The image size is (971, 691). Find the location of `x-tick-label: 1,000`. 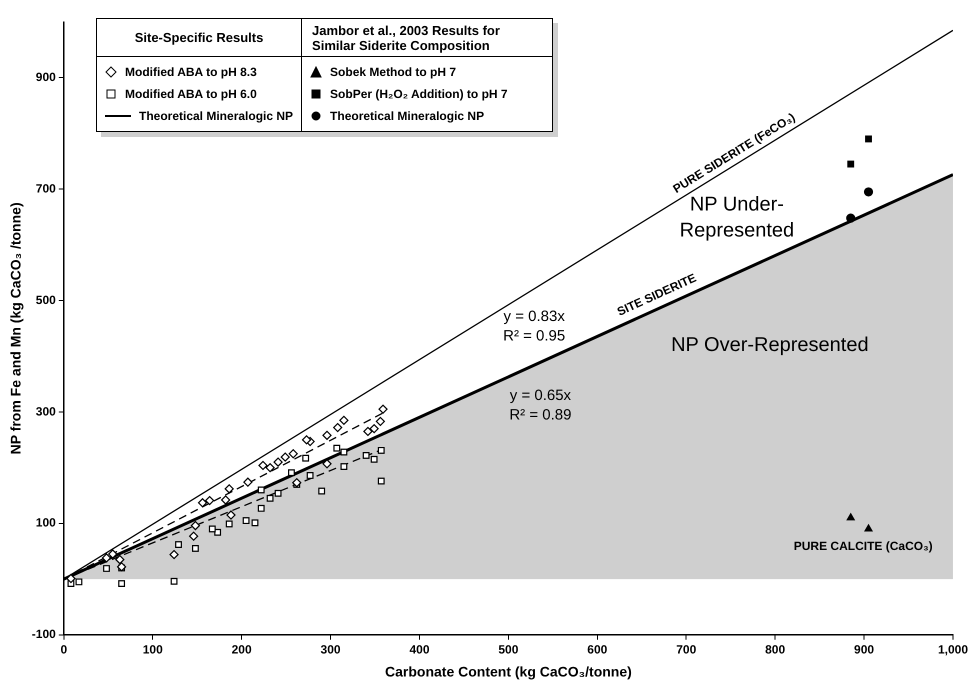

x-tick-label: 1,000 is located at coordinates (953, 649).